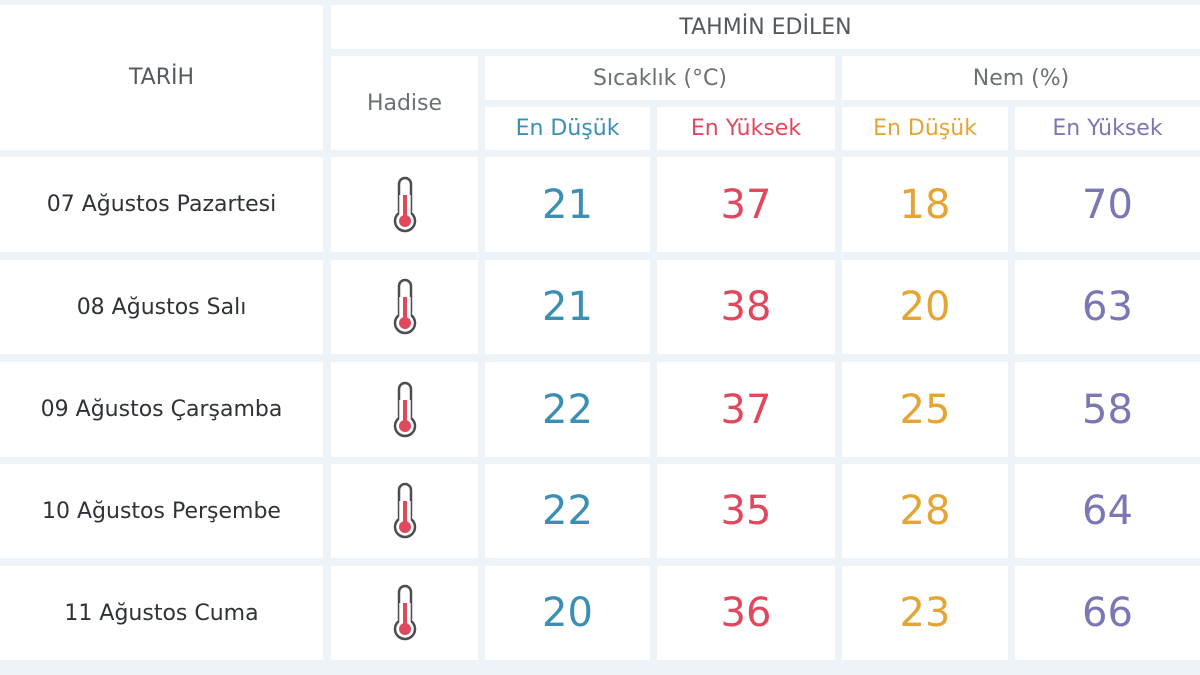  Describe the element at coordinates (161, 613) in the screenshot. I see `date-cell: 11 Ağustos Cuma` at that location.